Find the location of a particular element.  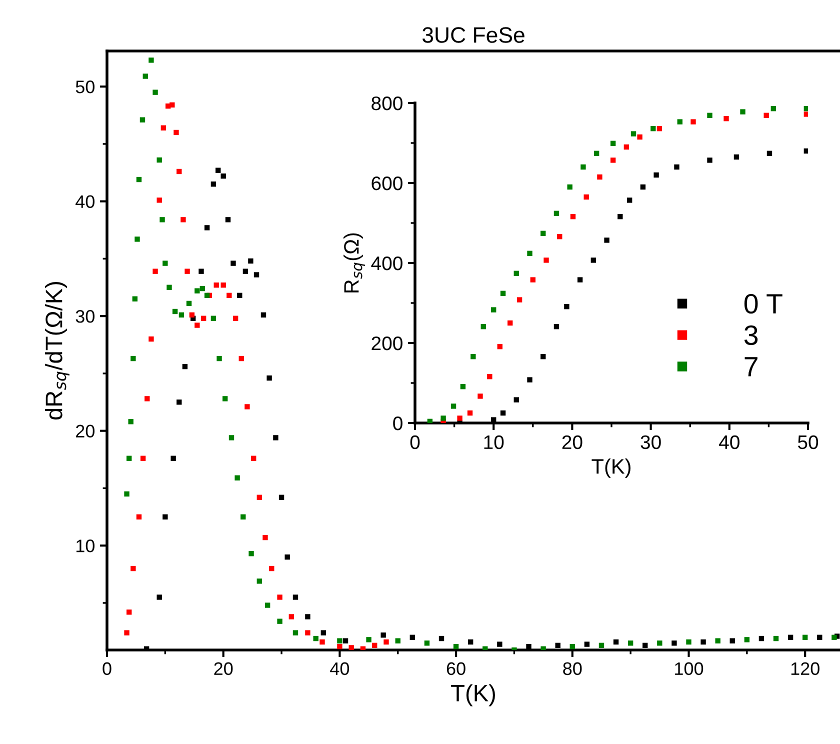

x-tick-label: 0 is located at coordinates (107, 669).